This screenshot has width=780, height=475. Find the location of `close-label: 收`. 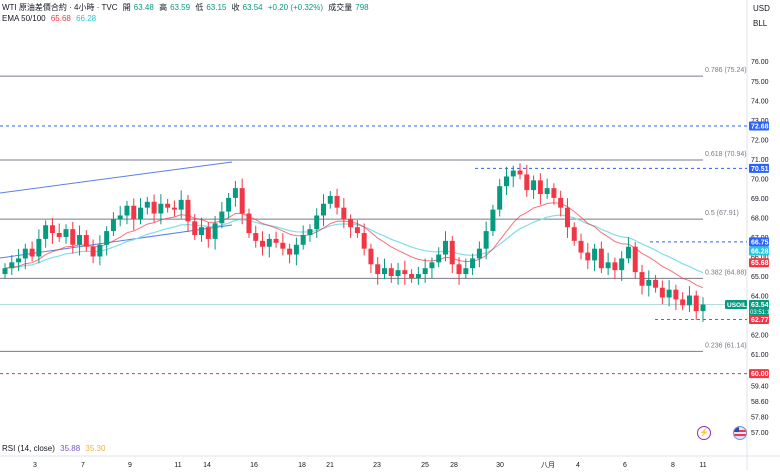

close-label: 收 is located at coordinates (235, 7).